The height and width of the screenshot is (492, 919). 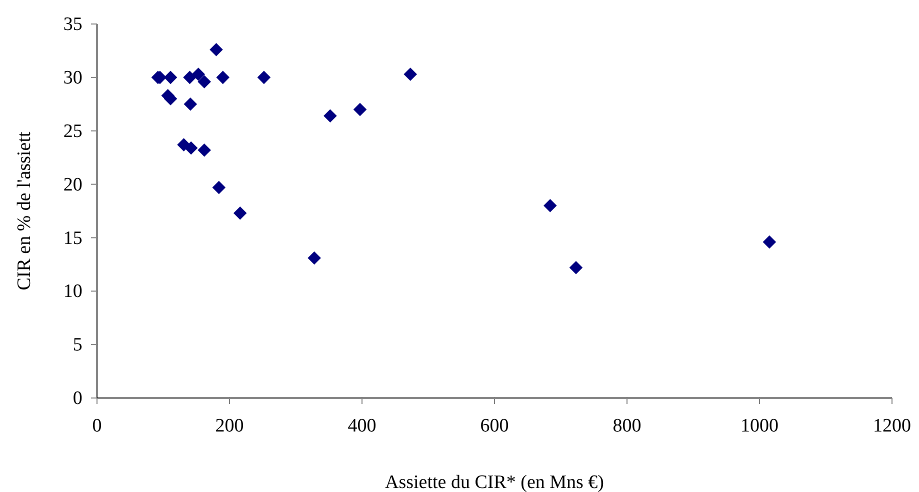 I want to click on x-tick-label: 0, so click(x=97, y=426).